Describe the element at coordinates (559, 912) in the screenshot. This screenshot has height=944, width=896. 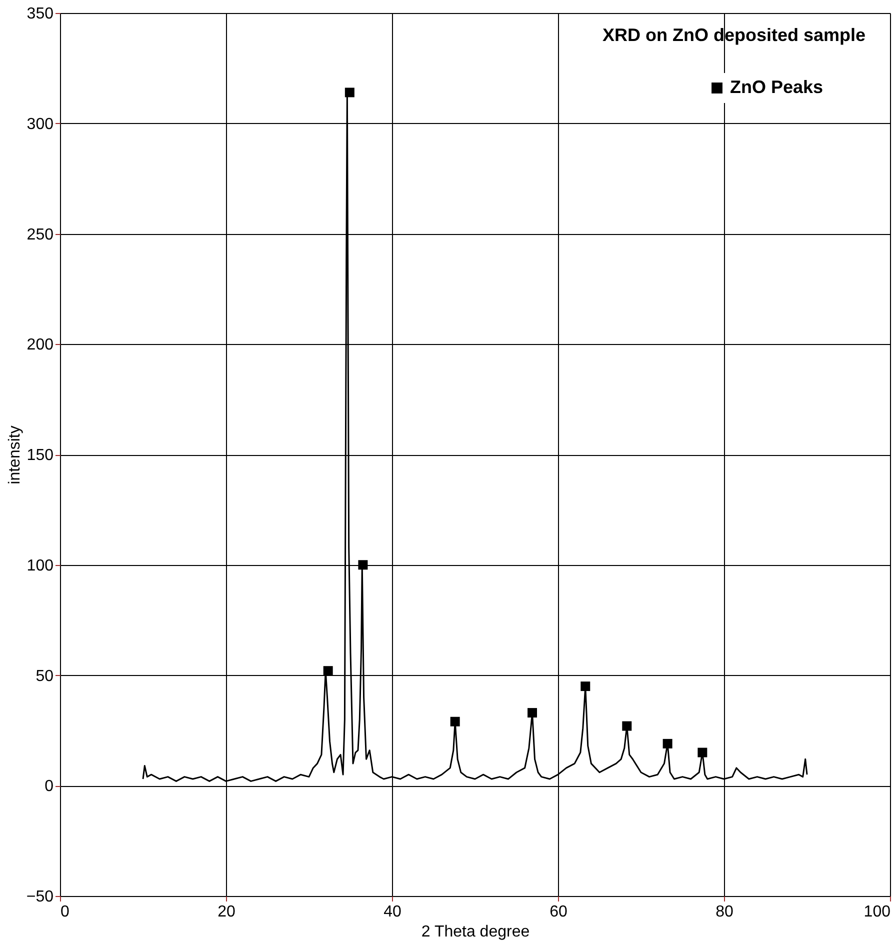
I see `x-tick-label: 60` at that location.